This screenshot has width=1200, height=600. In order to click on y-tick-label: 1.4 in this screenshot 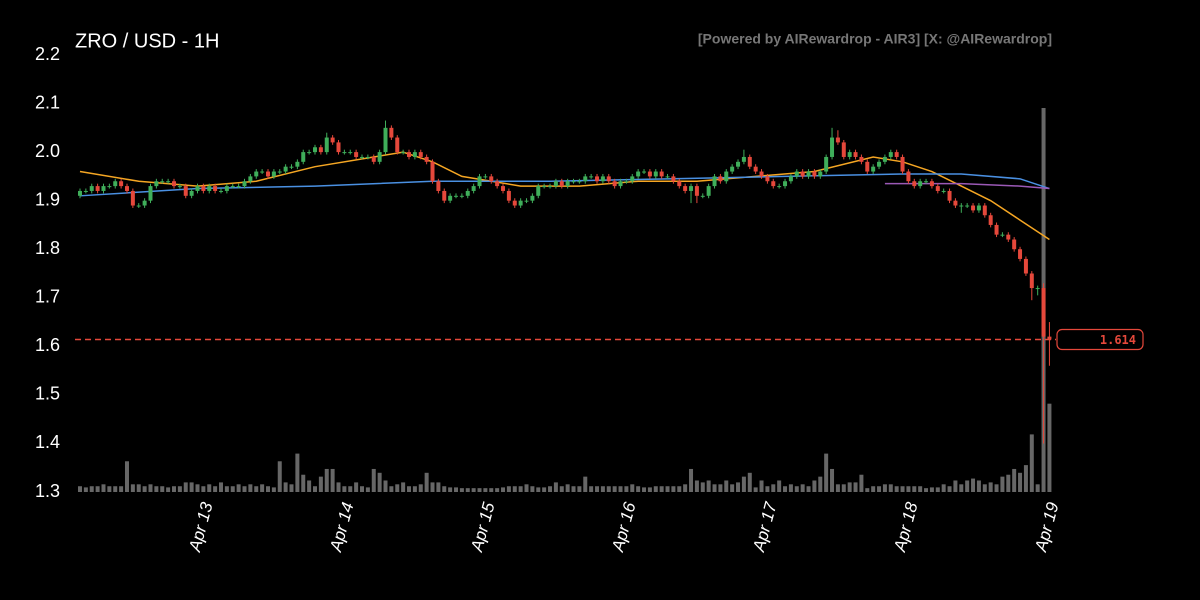, I will do `click(47, 442)`.